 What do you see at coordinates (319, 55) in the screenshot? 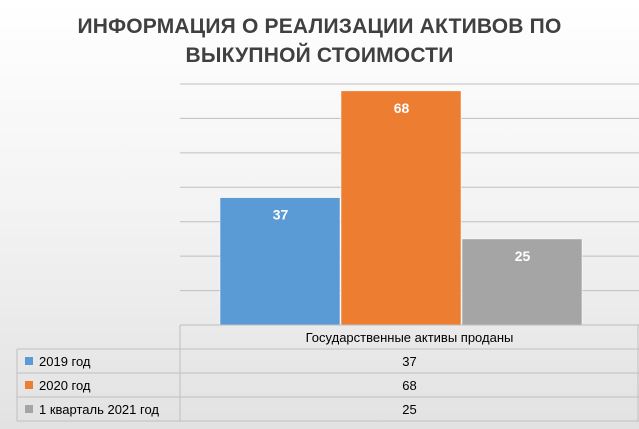
I see `chart-title-line-2: ВЫКУПНОЙ СТОИМОСТИ` at bounding box center [319, 55].